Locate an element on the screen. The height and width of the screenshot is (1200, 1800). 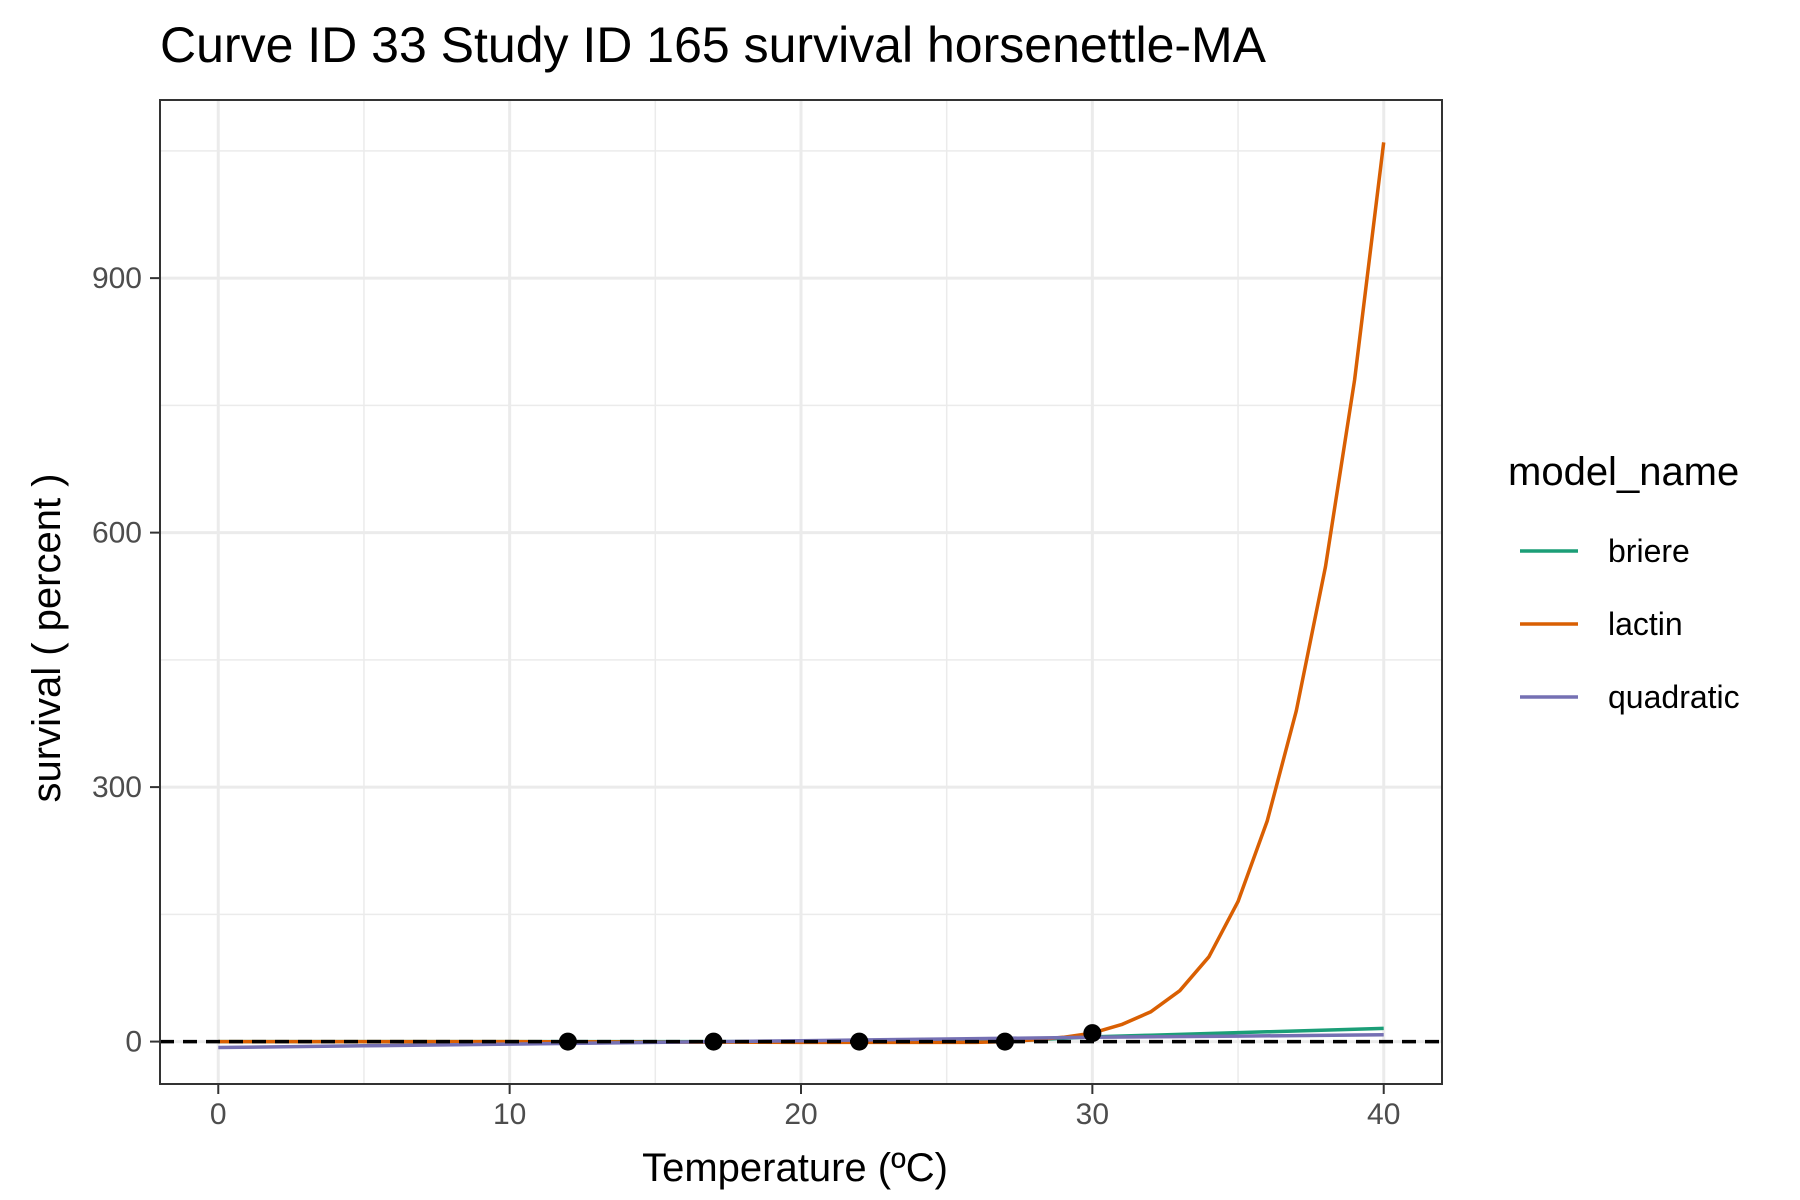
series-line-quadratic is located at coordinates (801, 1041).